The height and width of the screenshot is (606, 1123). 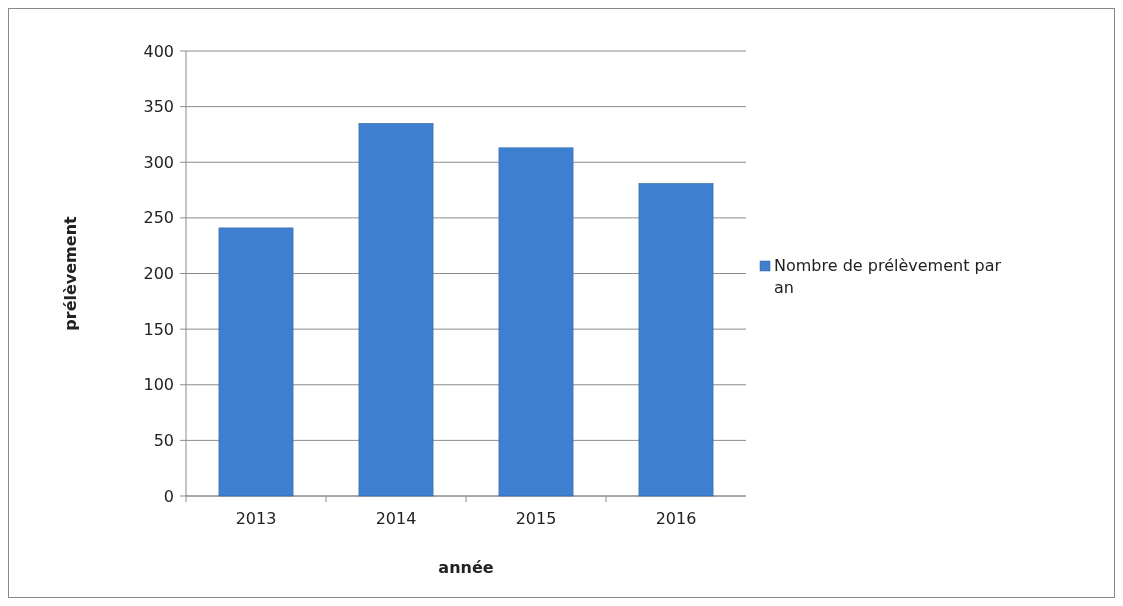 I want to click on y-tick-label: 150, so click(x=158, y=329).